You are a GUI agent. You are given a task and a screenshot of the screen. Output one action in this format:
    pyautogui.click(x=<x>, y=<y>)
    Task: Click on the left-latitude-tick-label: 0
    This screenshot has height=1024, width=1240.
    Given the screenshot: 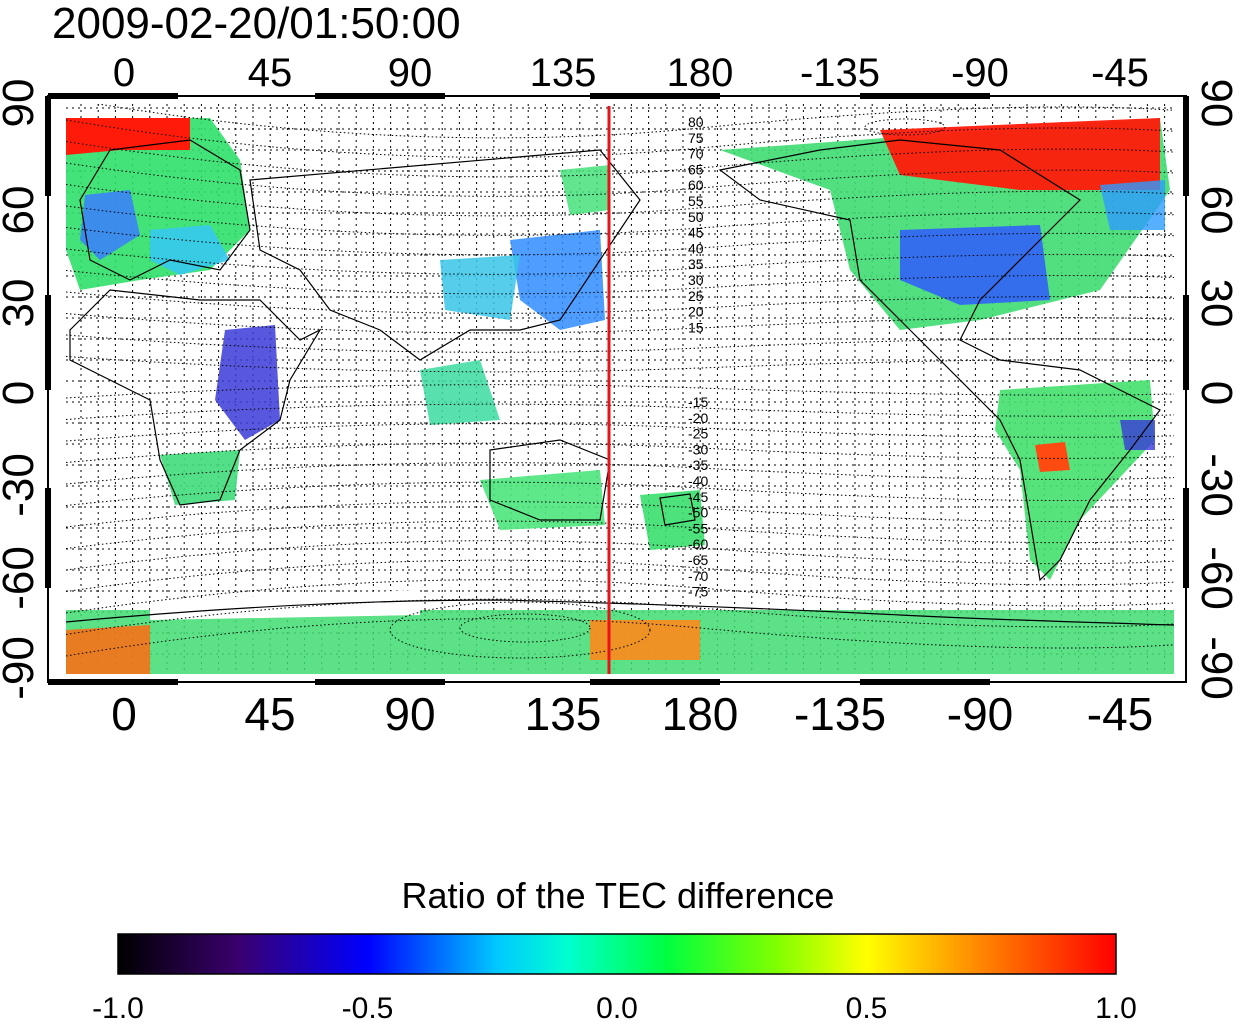 What is the action you would take?
    pyautogui.click(x=21, y=393)
    